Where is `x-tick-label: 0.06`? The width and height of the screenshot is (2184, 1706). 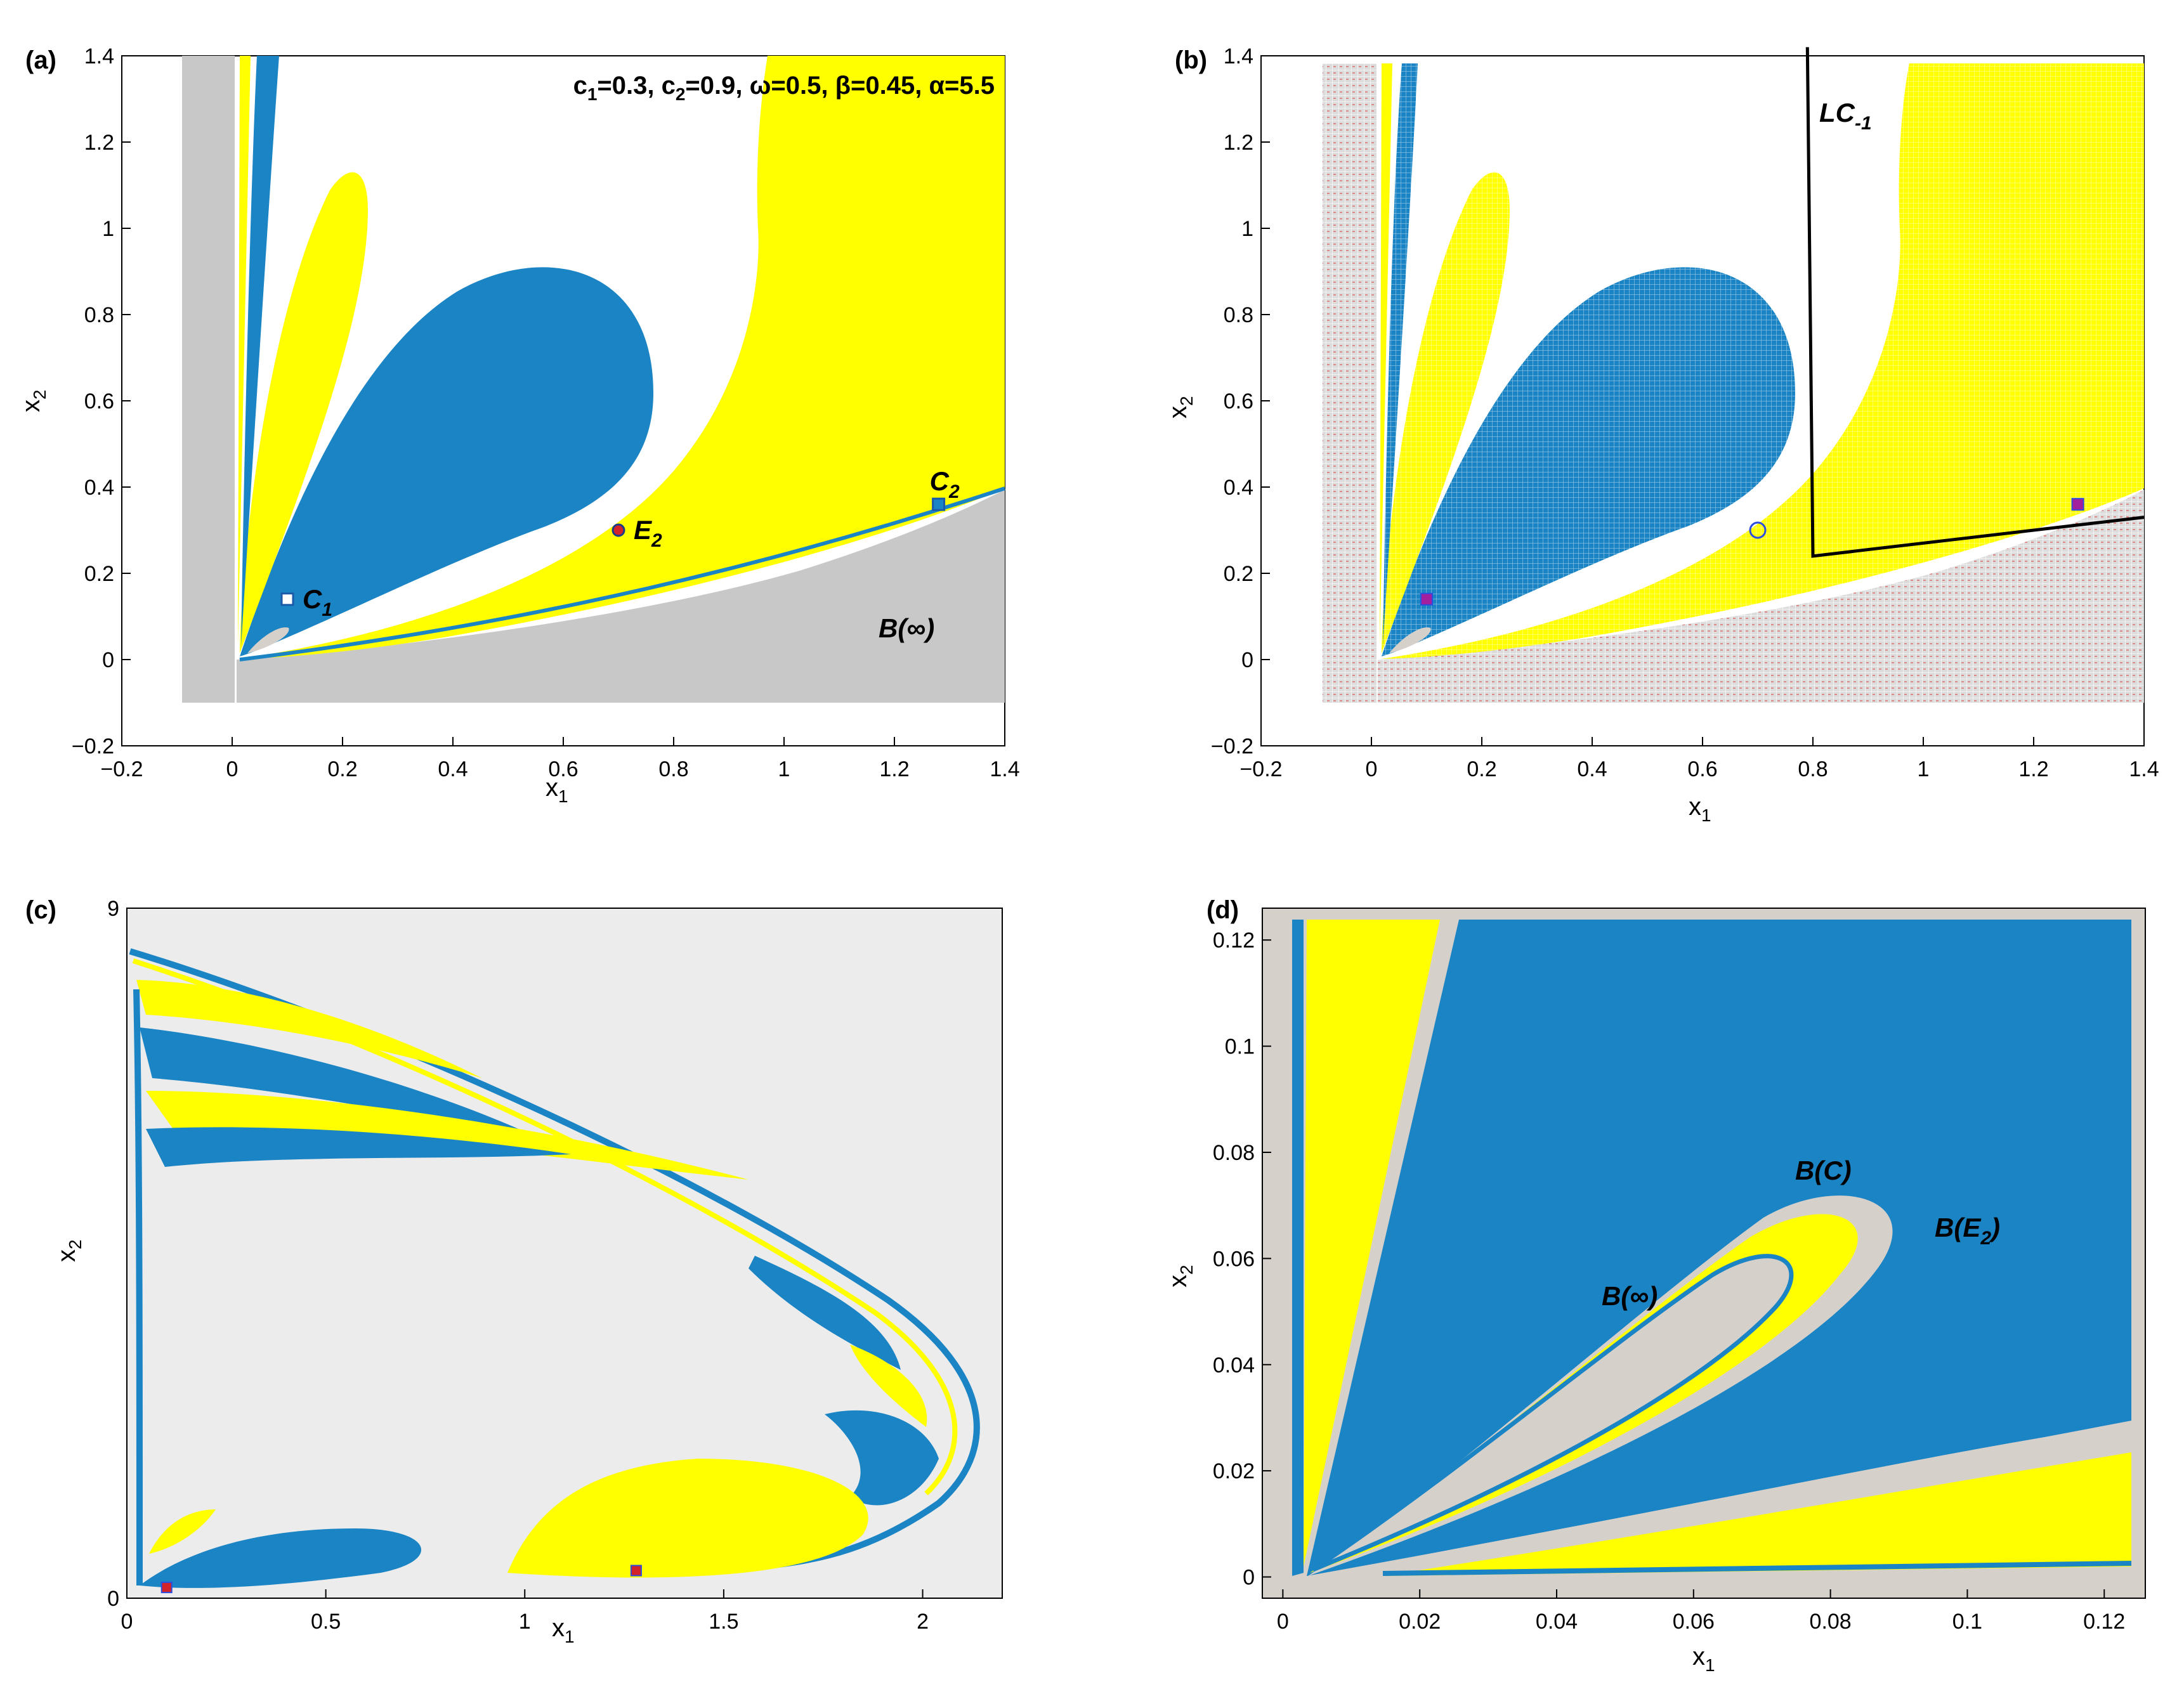 x-tick-label: 0.06 is located at coordinates (1694, 1622).